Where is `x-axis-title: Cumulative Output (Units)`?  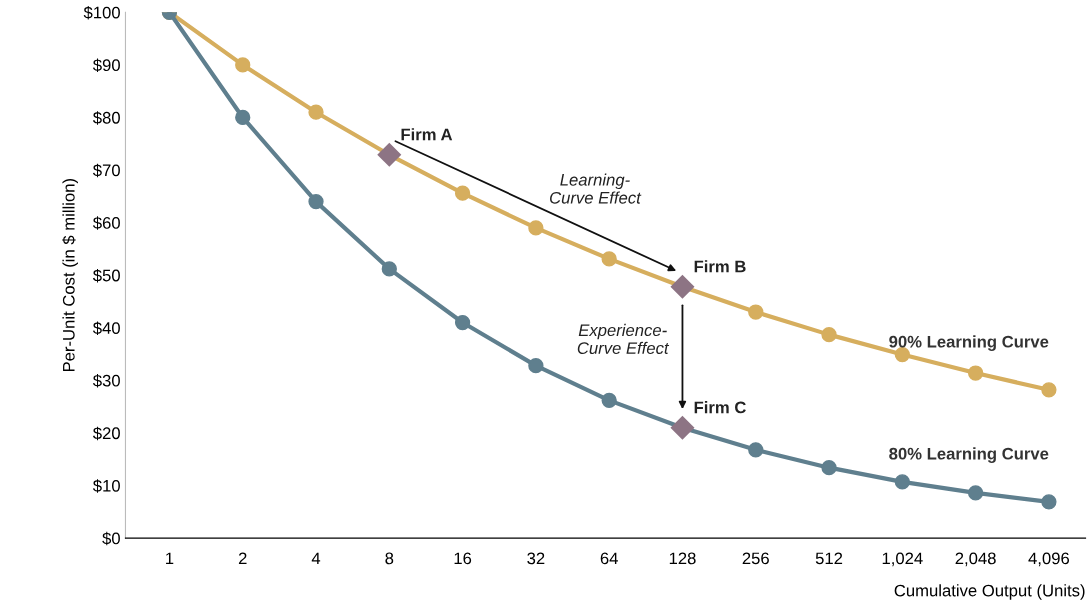
x-axis-title: Cumulative Output (Units) is located at coordinates (989, 592).